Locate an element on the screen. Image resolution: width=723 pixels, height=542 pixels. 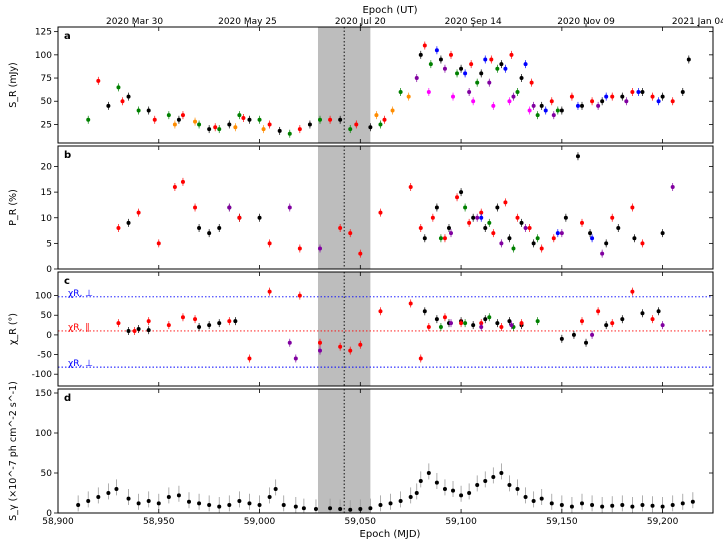
y-axis-label: P_R (%) is located at coordinates (13, 207).